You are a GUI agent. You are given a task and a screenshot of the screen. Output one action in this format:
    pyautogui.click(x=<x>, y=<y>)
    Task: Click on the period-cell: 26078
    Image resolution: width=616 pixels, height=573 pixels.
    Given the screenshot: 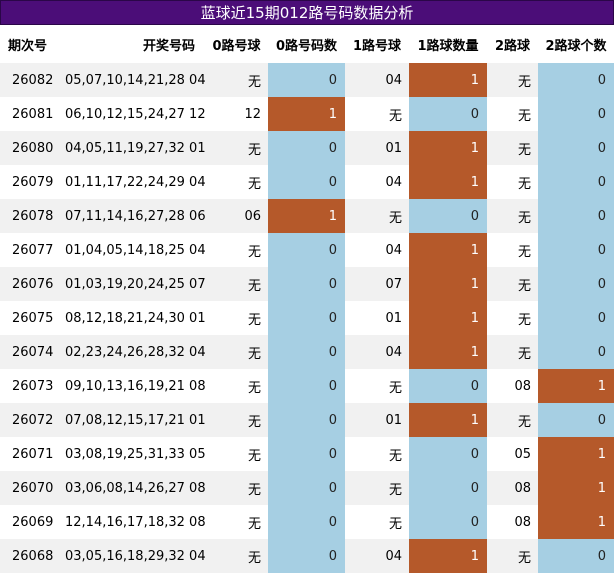 What is the action you would take?
    pyautogui.click(x=29, y=216)
    